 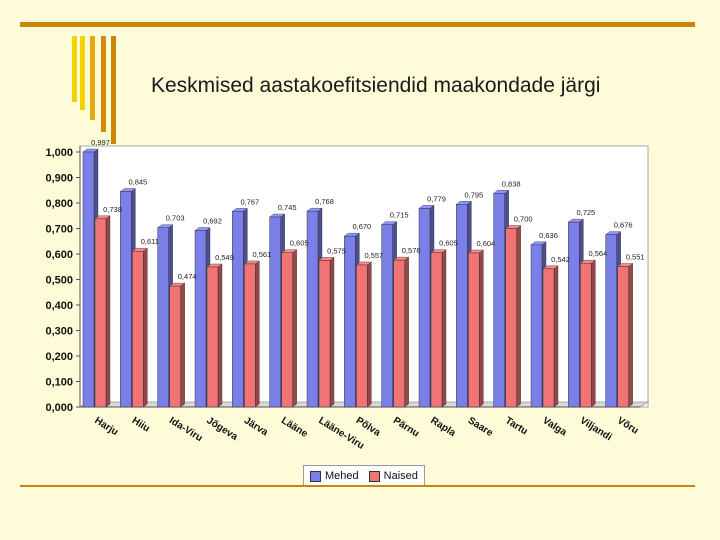 I want to click on data-label: 0,738, so click(x=112, y=209).